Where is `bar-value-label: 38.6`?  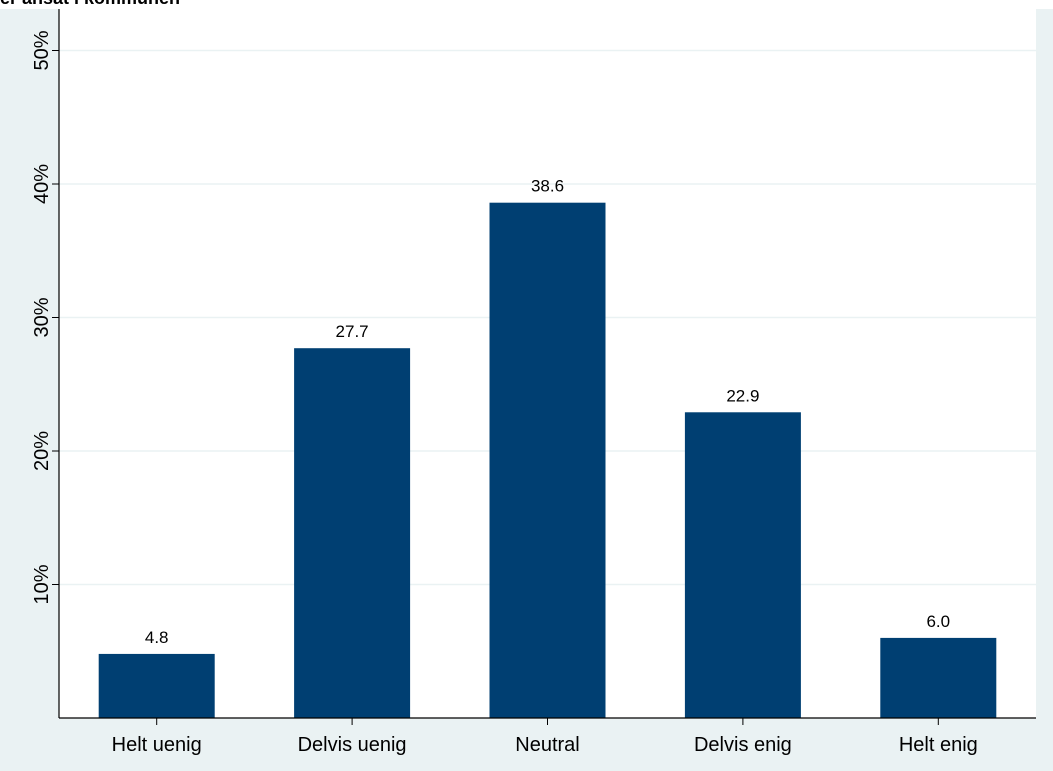 bar-value-label: 38.6 is located at coordinates (547, 186).